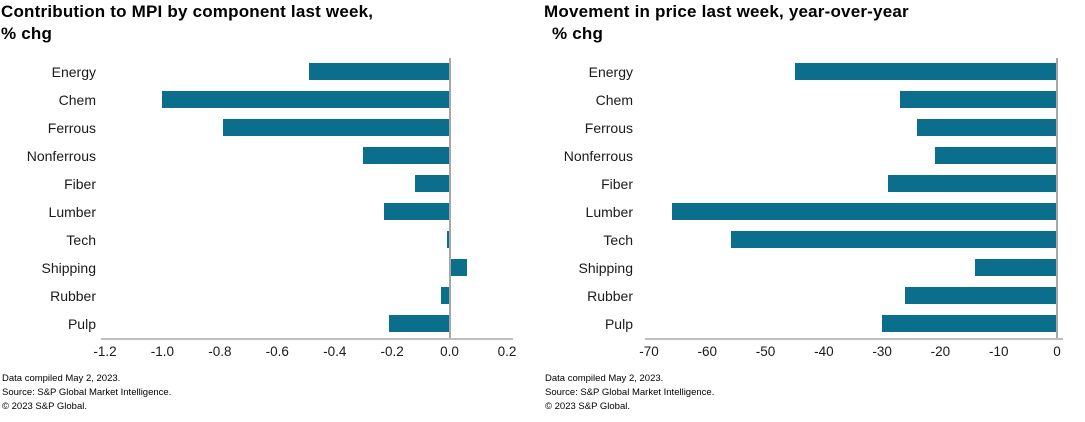 The width and height of the screenshot is (1085, 422). Describe the element at coordinates (598, 156) in the screenshot. I see `category-label-nonferrous: Nonferrous` at that location.